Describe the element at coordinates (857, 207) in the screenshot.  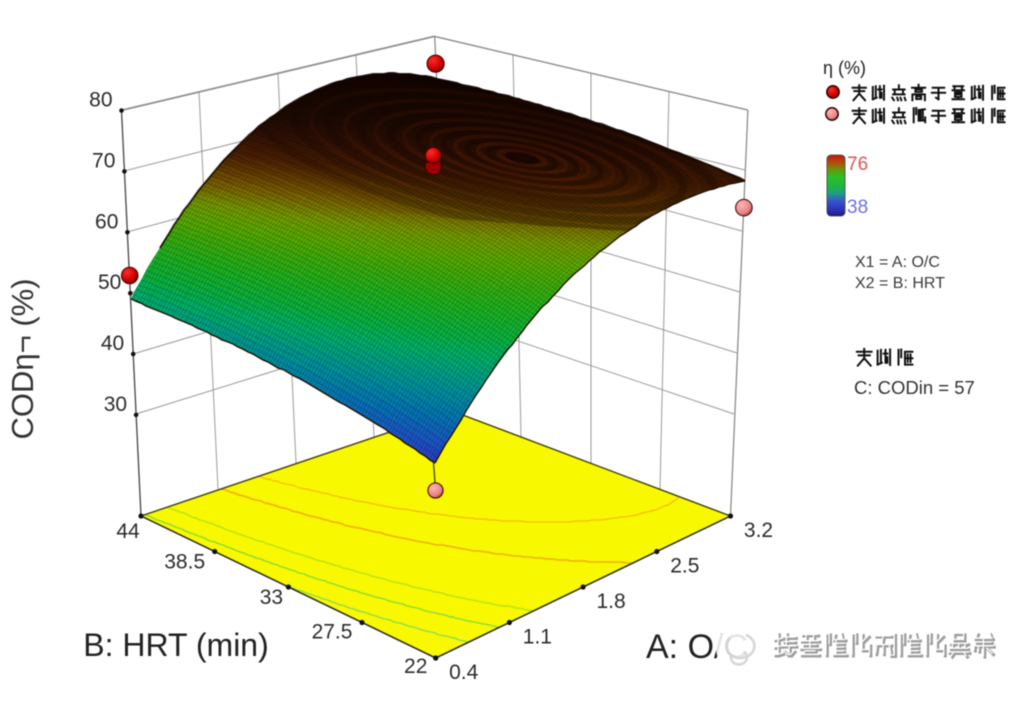
I see `svg-text: 38` at that location.